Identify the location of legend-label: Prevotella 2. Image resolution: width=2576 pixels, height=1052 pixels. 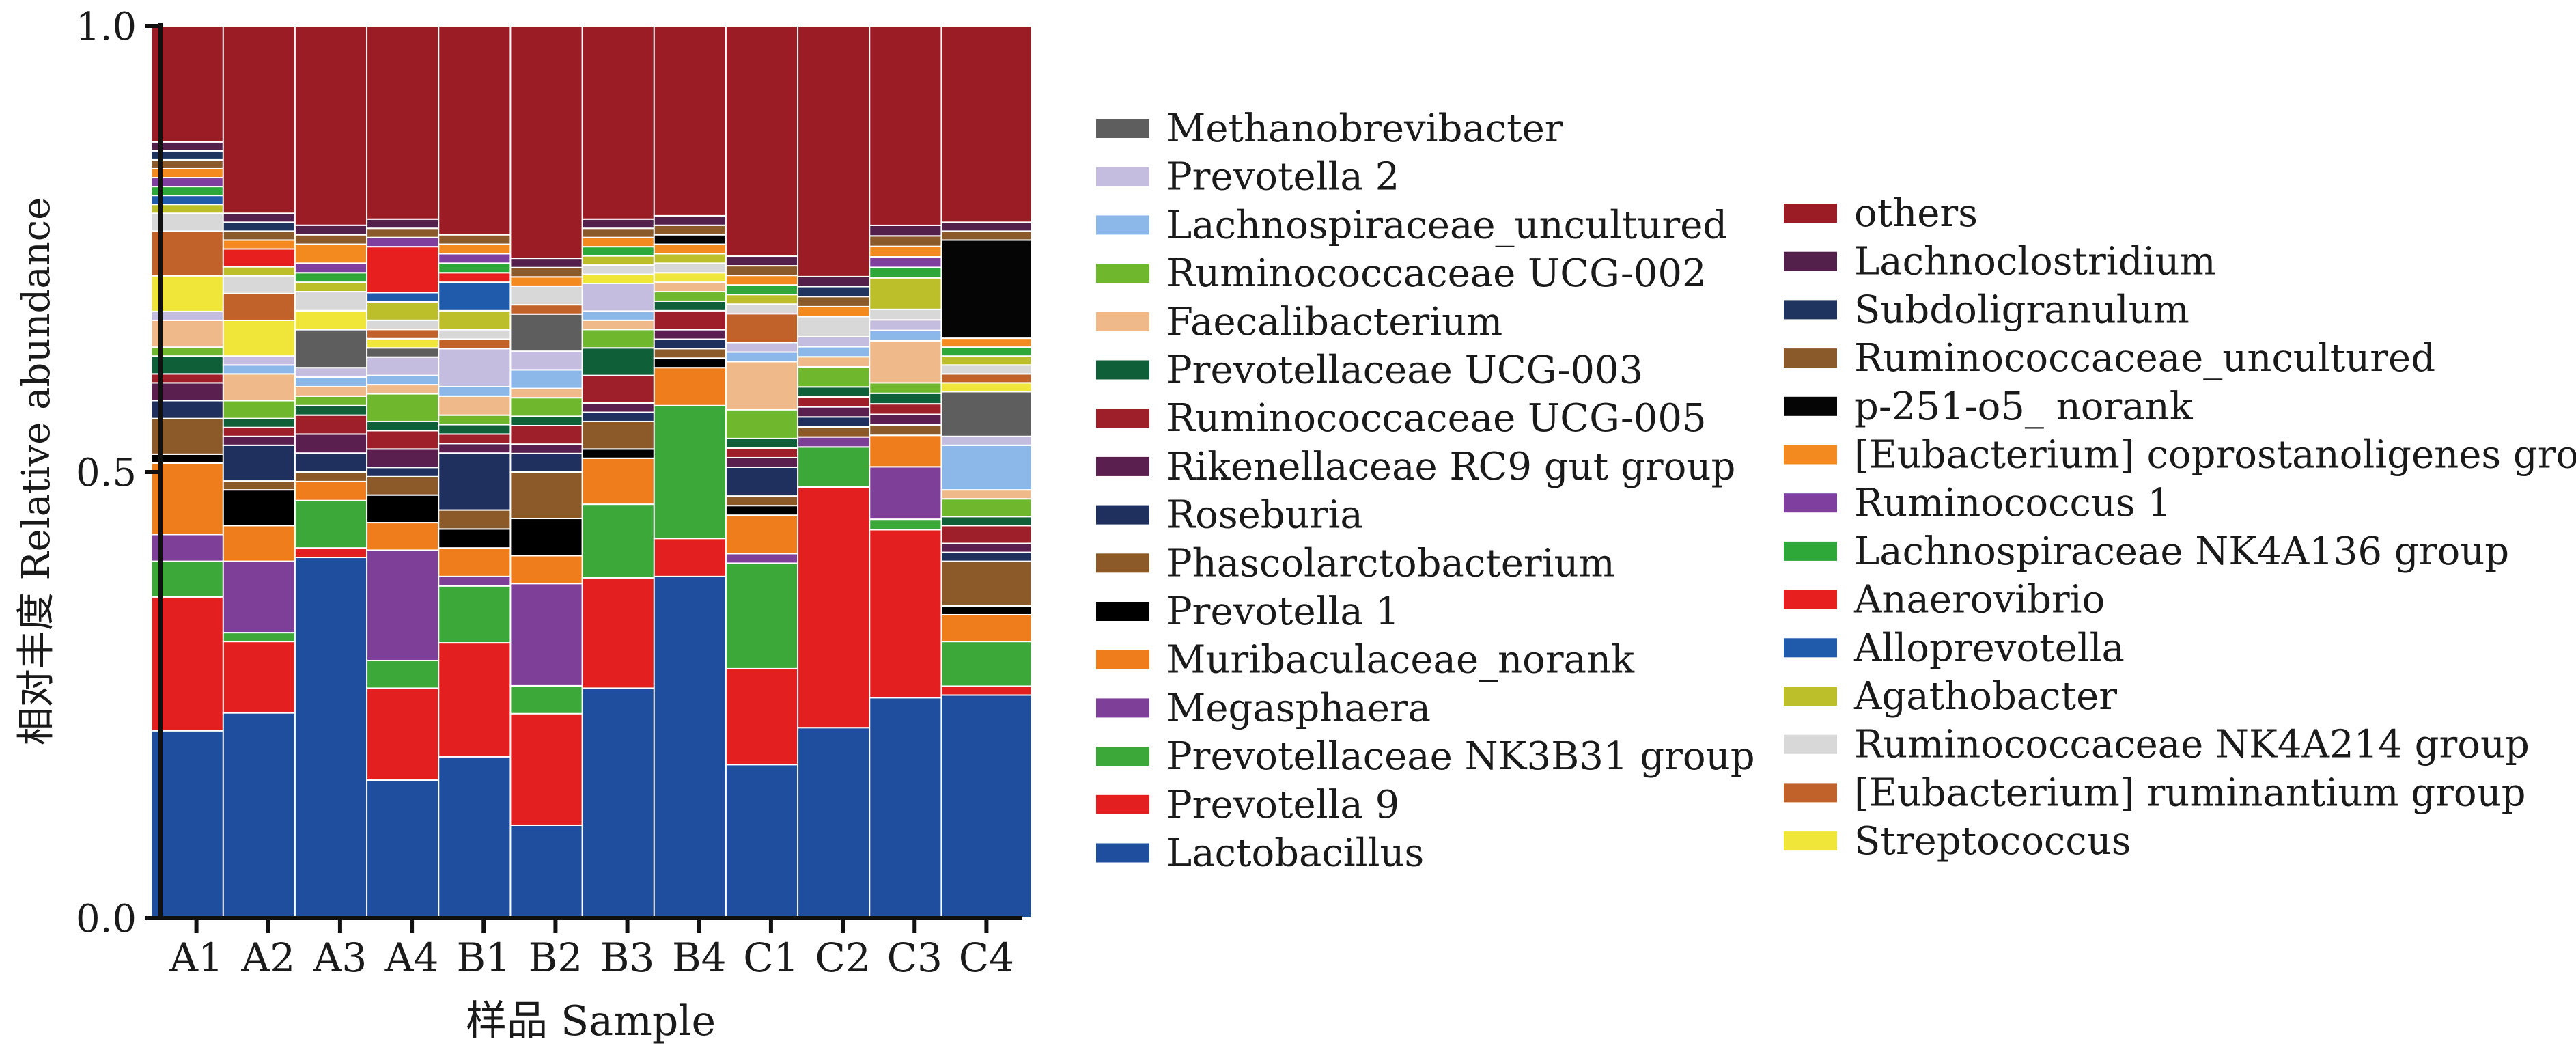
(1282, 177).